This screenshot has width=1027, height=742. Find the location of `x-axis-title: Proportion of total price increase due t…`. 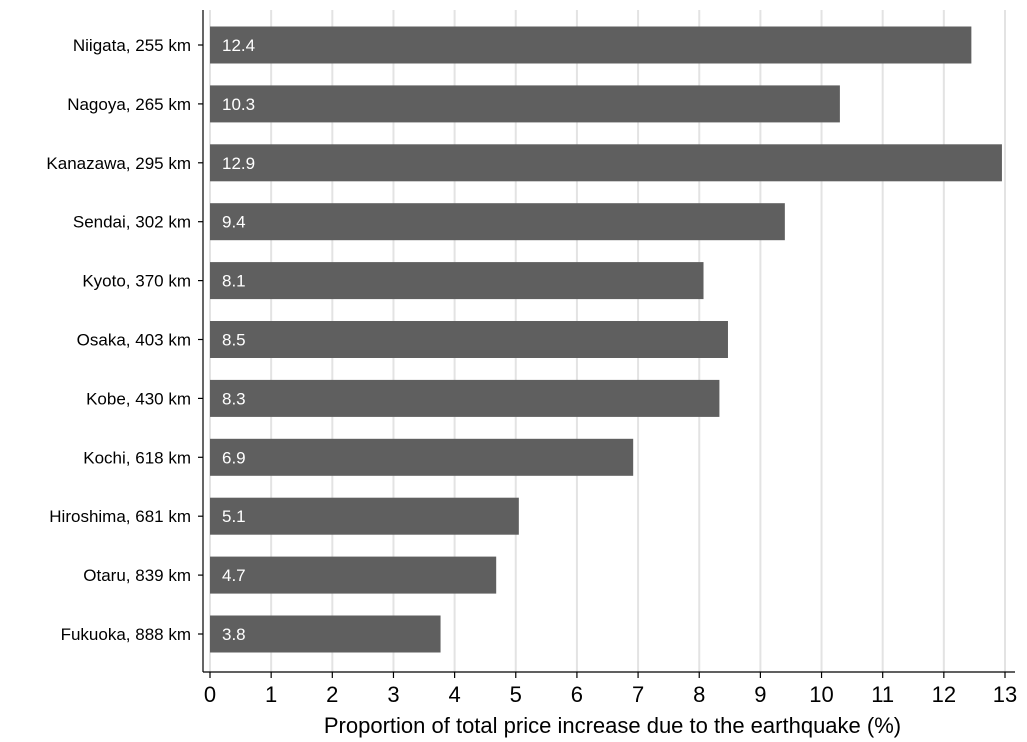

x-axis-title: Proportion of total price increase due t… is located at coordinates (612, 725).